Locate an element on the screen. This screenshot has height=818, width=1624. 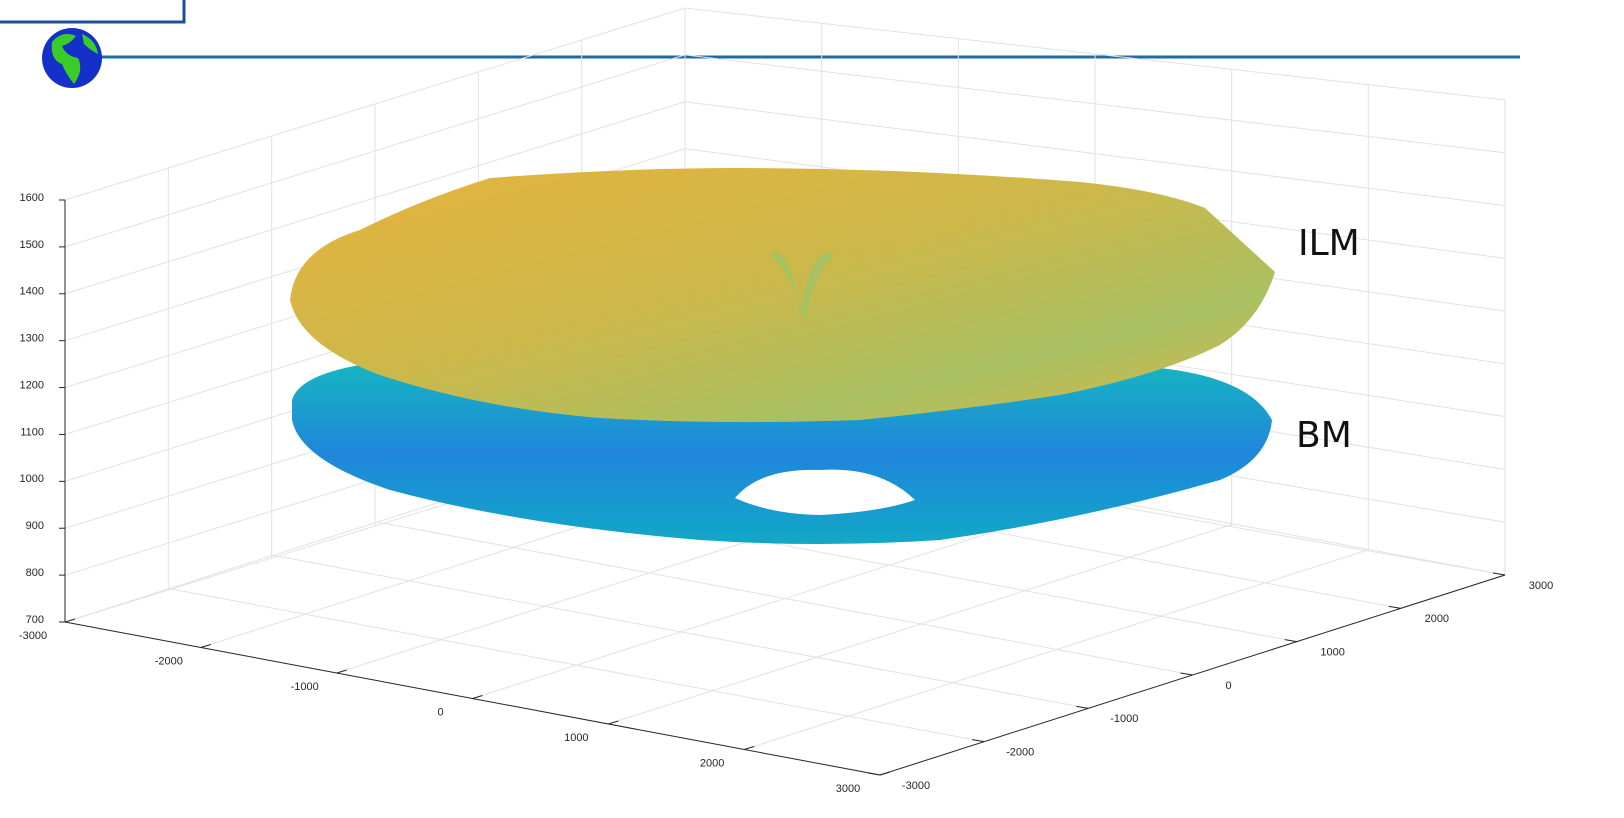
z-tick-label: 1400 is located at coordinates (32, 292).